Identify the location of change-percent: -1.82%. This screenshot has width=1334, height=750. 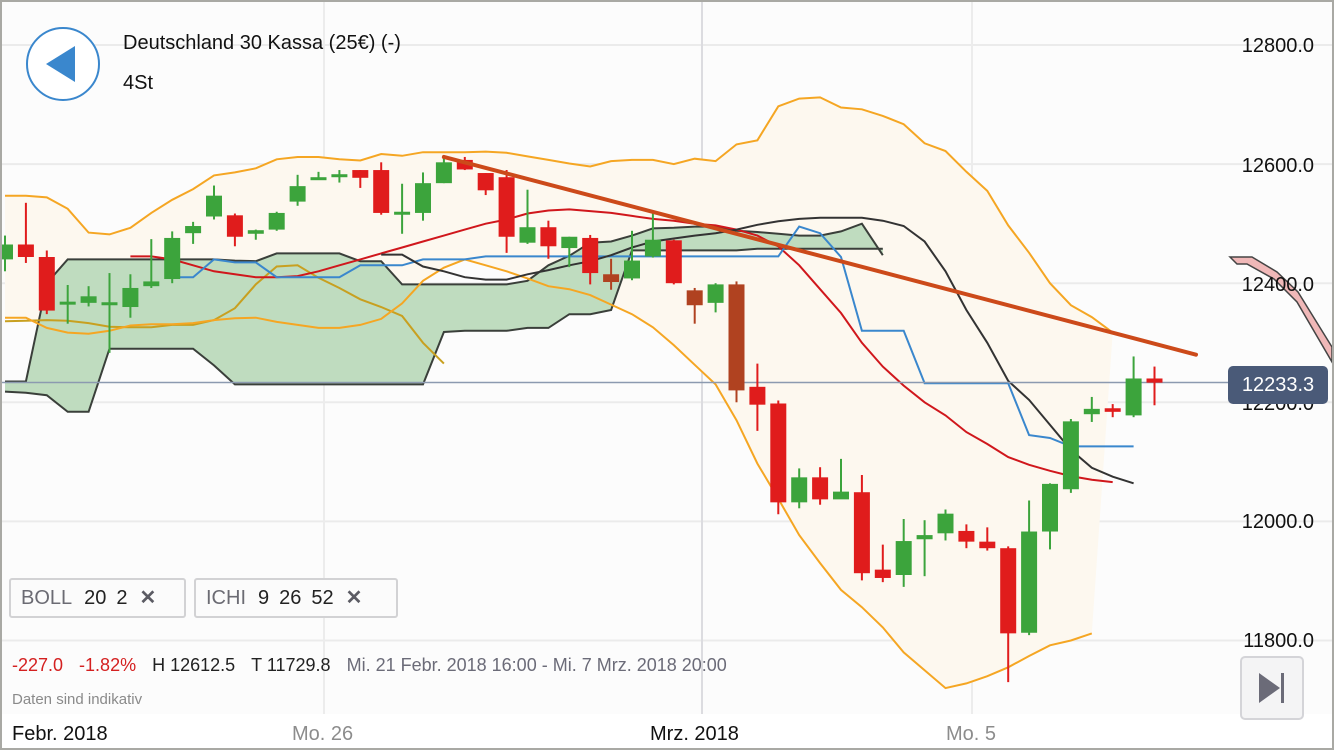
(108, 665).